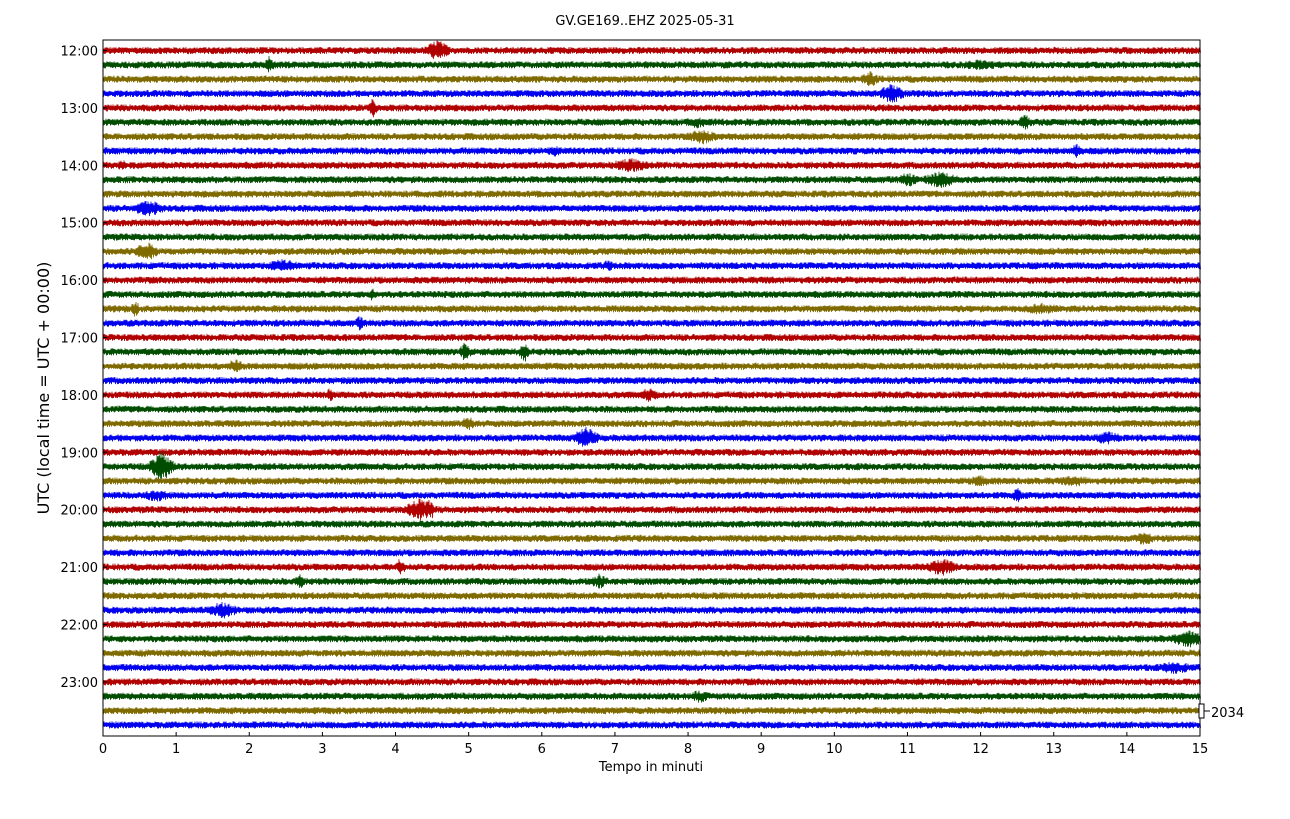 The height and width of the screenshot is (819, 1290). I want to click on x-axis-label: Tempo in minuti, so click(650, 767).